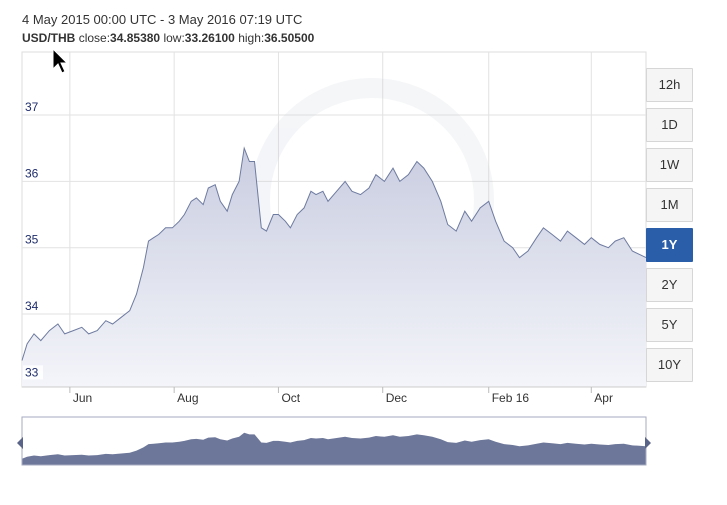 This screenshot has width=727, height=505. I want to click on x-tick-label: Dec, so click(396, 398).